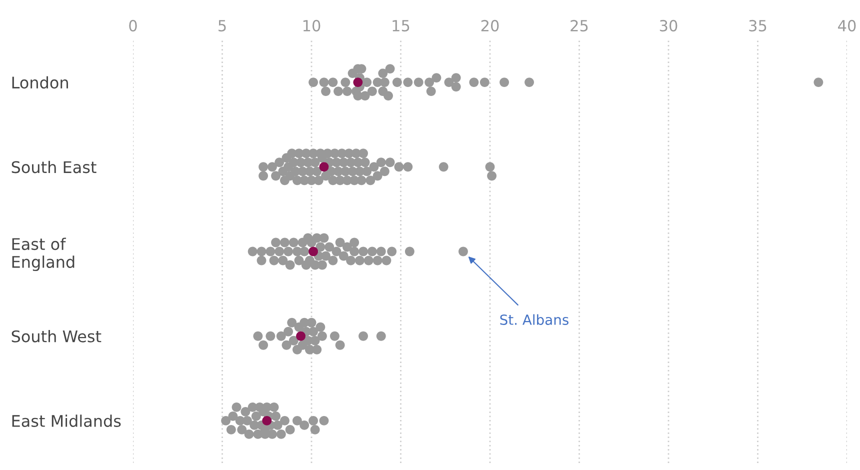 Image resolution: width=860 pixels, height=470 pixels. What do you see at coordinates (222, 26) in the screenshot?
I see `x-tick-label: 5` at bounding box center [222, 26].